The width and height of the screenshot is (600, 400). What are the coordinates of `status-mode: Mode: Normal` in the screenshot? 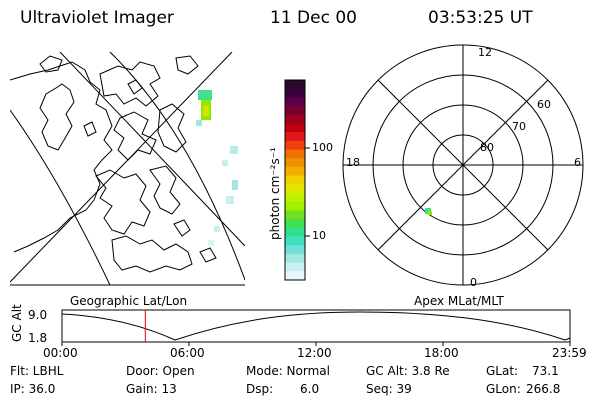 It's located at (288, 371).